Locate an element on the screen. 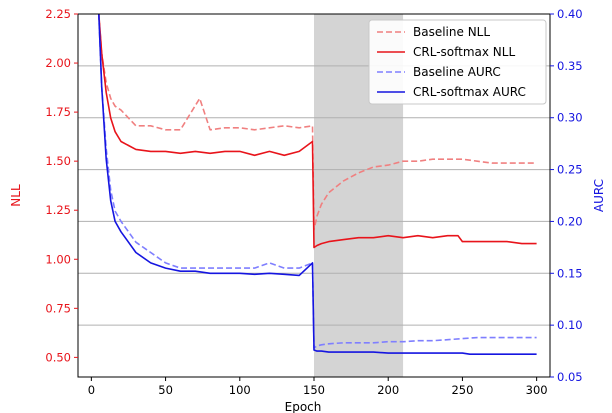 The height and width of the screenshot is (413, 612). y-left-tick-label: 1.75 is located at coordinates (58, 112).